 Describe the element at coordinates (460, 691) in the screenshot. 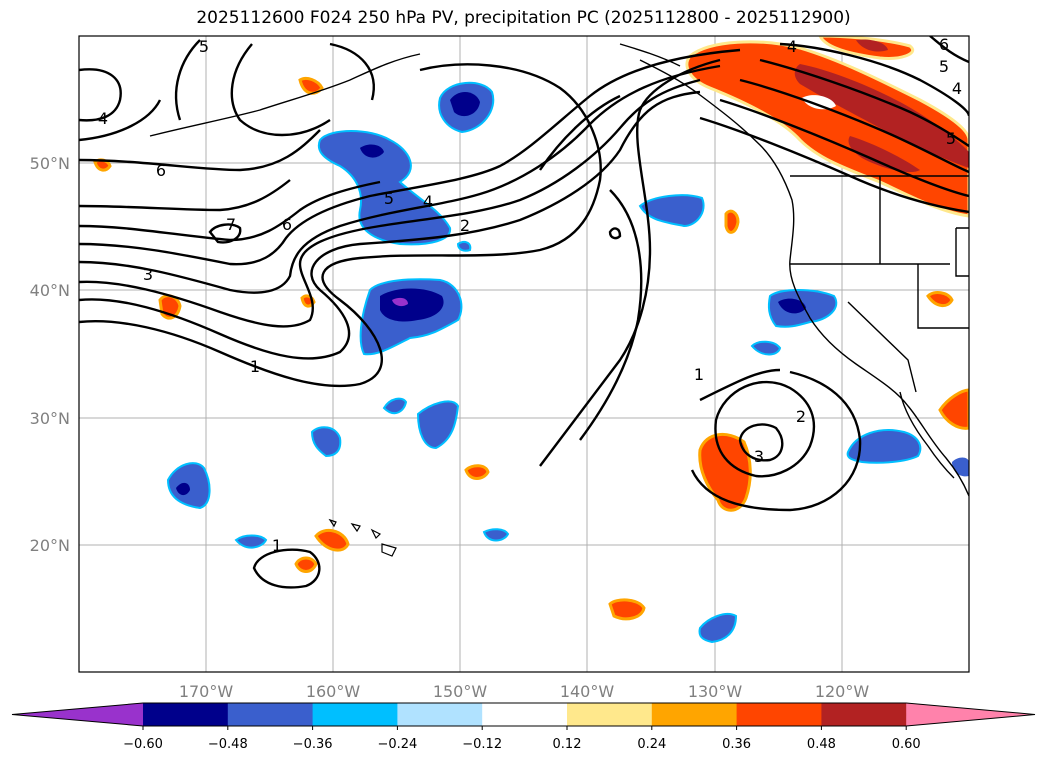

I see `lon-label: 150°W` at that location.